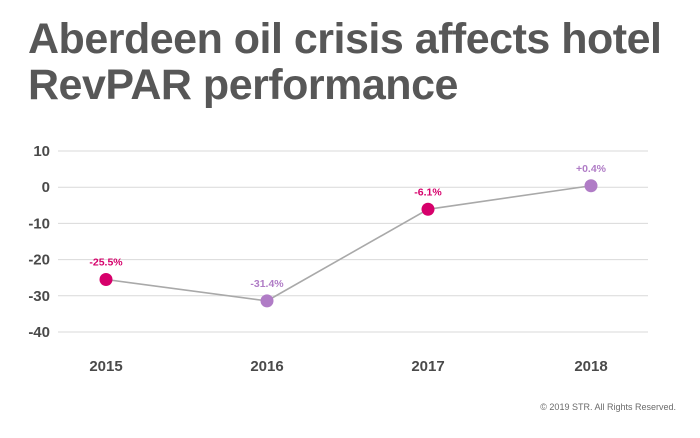 The image size is (700, 438). Describe the element at coordinates (266, 366) in the screenshot. I see `x-tick-label: 2016` at that location.